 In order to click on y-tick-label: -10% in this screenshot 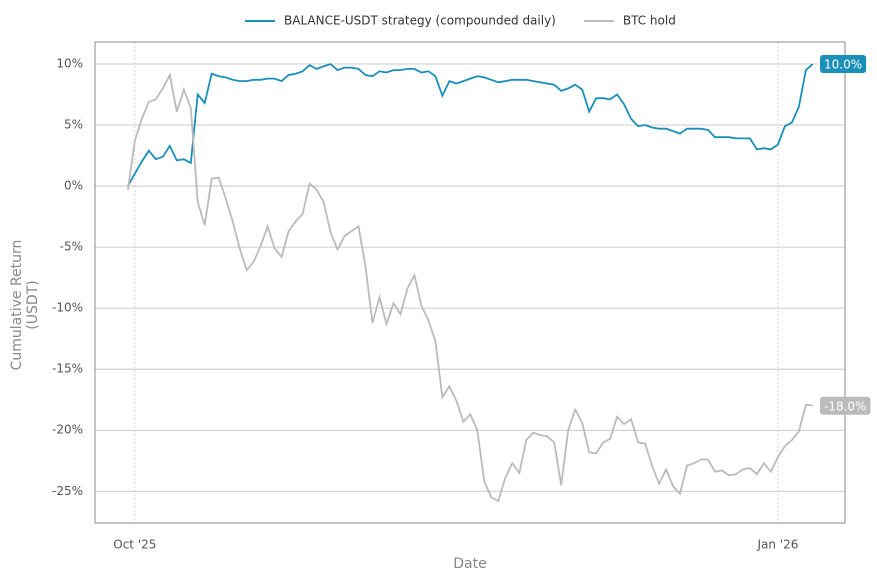, I will do `click(67, 308)`.